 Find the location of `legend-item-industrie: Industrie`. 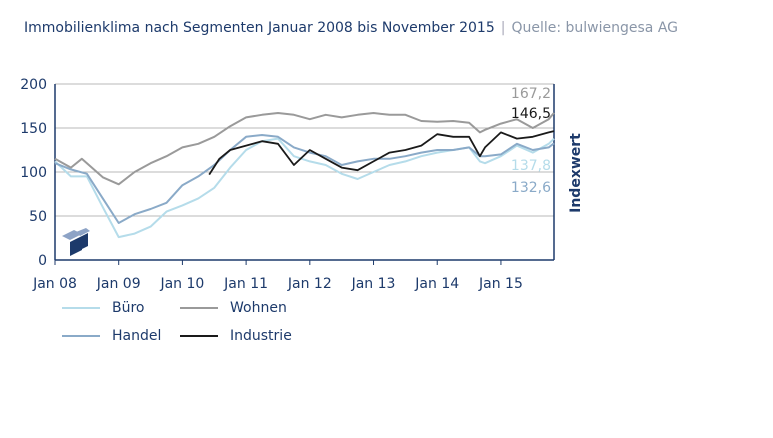

legend-item-industrie: Industrie is located at coordinates (236, 336).